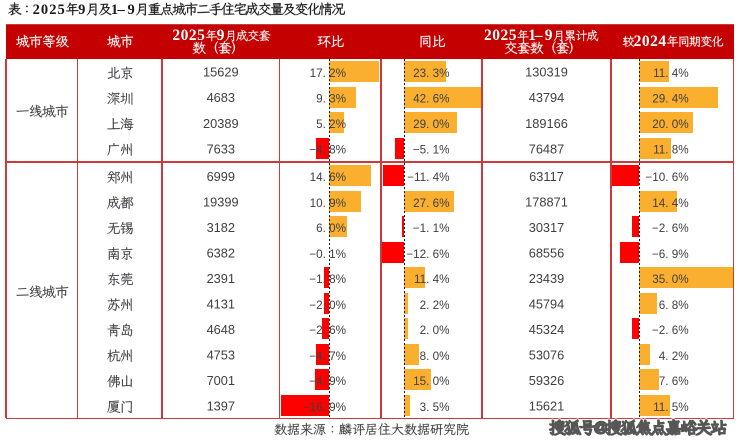  What do you see at coordinates (674, 356) in the screenshot?
I see `svg-text: 4. 2%` at bounding box center [674, 356].